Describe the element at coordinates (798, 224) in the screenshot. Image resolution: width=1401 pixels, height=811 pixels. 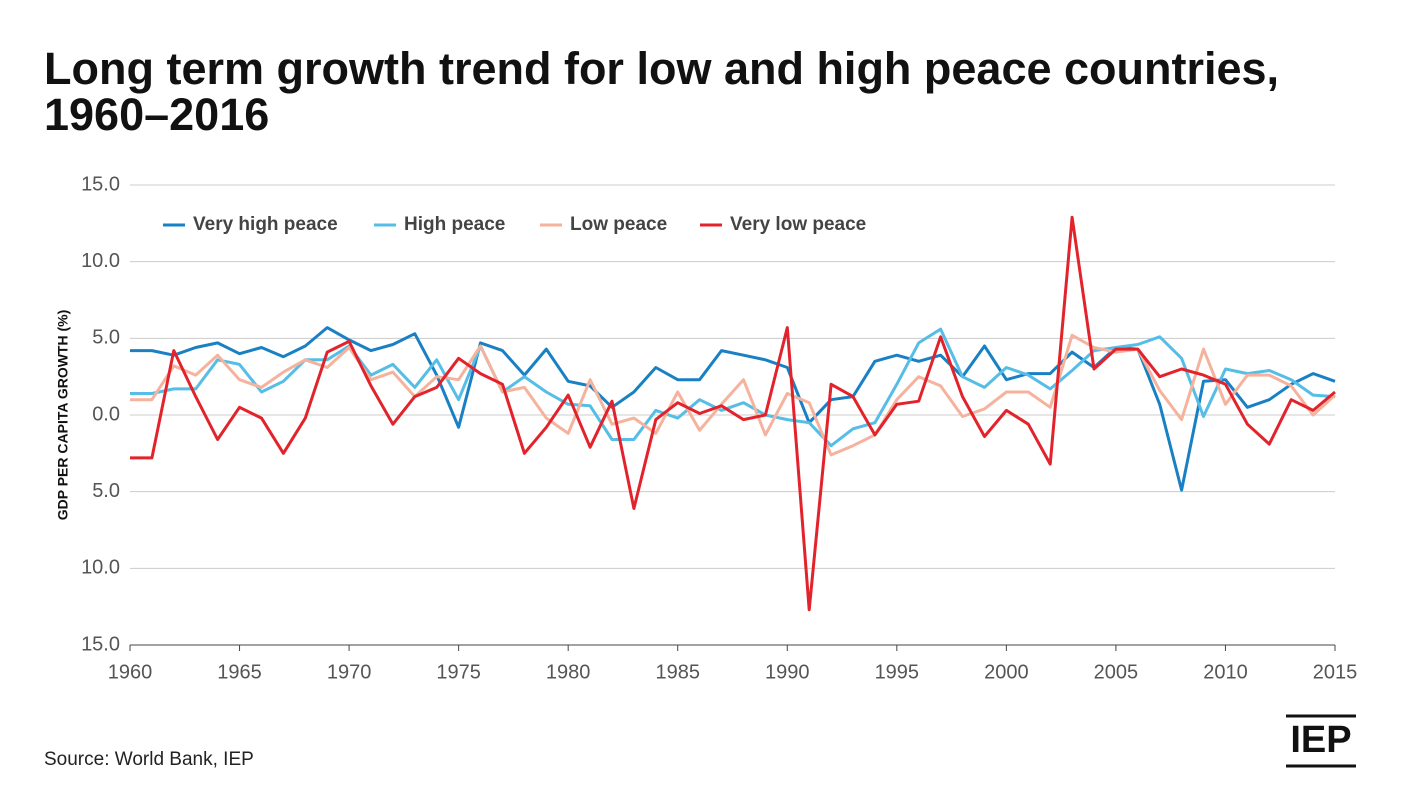
I see `legend-label: Very low peace` at that location.